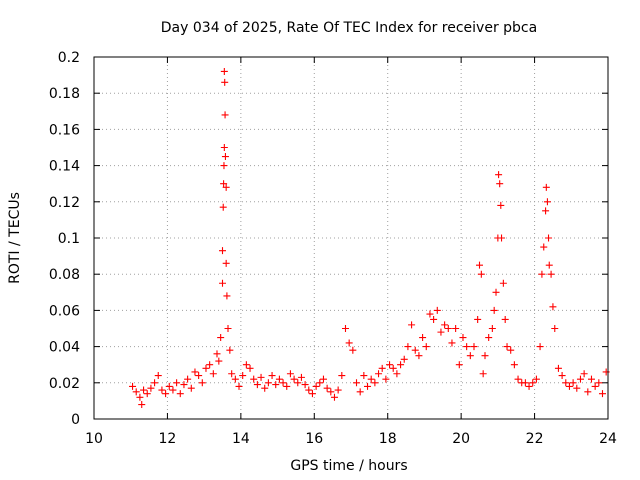  Describe the element at coordinates (64, 167) in the screenshot. I see `y-tick-label: 0.14` at that location.